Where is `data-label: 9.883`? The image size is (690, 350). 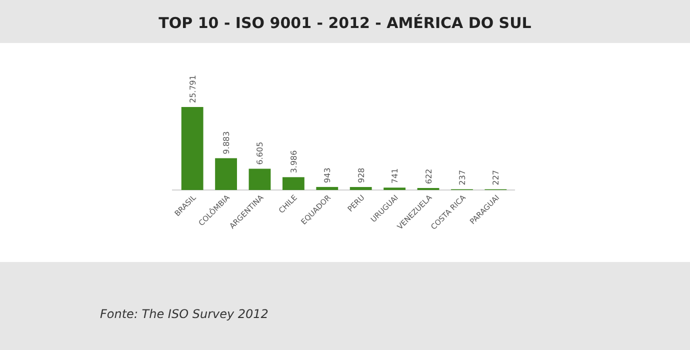
data-label: 9.883 is located at coordinates (227, 142).